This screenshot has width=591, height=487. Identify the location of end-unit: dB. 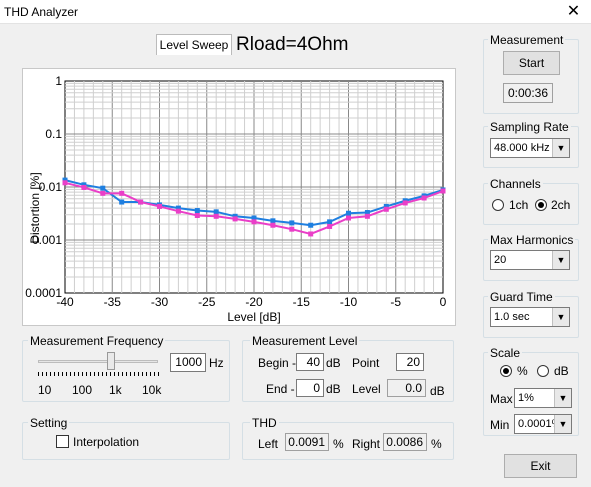
(333, 389).